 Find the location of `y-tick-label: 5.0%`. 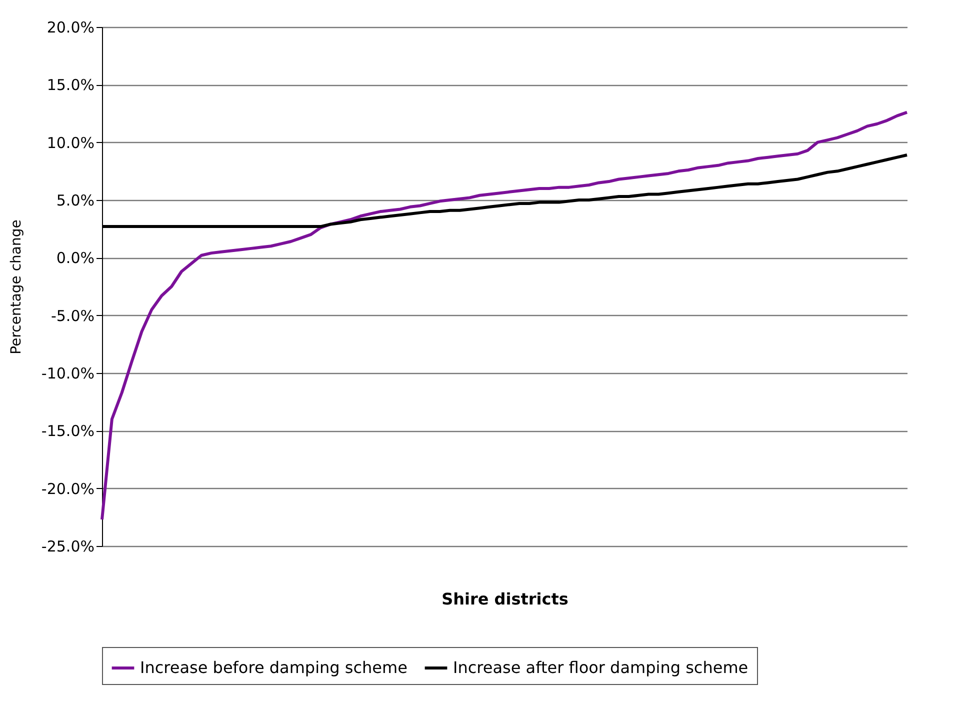

y-tick-label: 5.0% is located at coordinates (75, 201).